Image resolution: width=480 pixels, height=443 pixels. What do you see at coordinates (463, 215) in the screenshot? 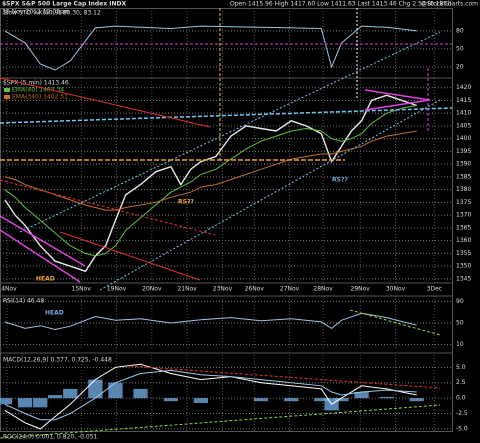
I see `y-tick-label: 1370` at bounding box center [463, 215].